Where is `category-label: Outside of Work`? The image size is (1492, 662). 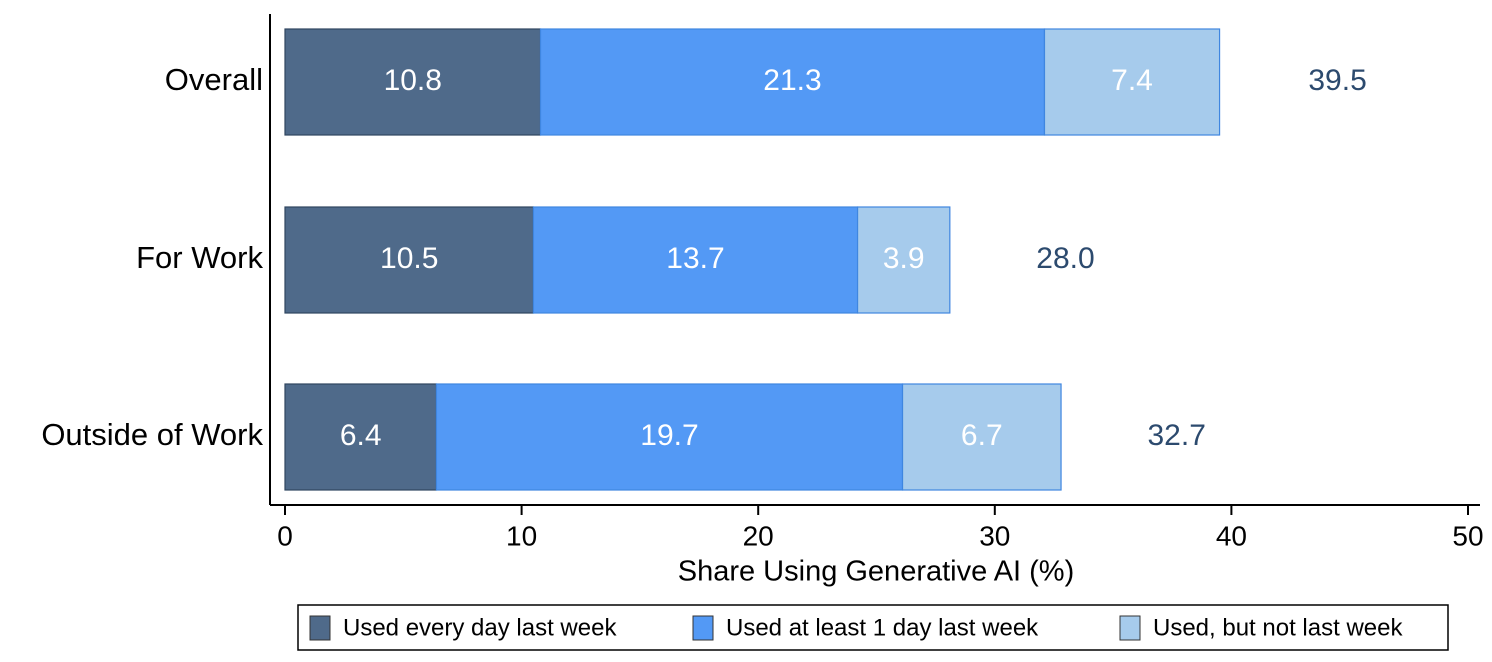
category-label: Outside of Work is located at coordinates (152, 434).